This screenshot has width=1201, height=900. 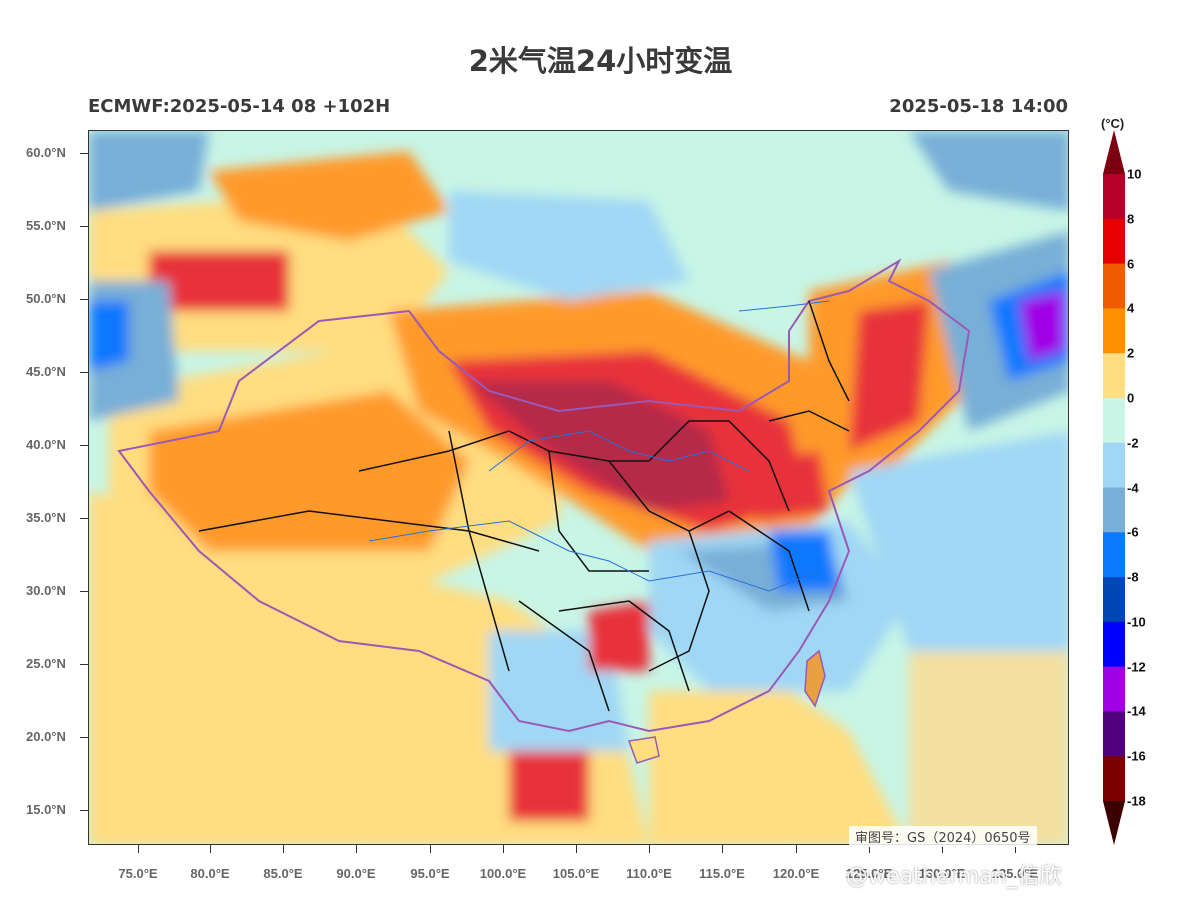 What do you see at coordinates (283, 873) in the screenshot?
I see `lon-label: 85.0°E` at bounding box center [283, 873].